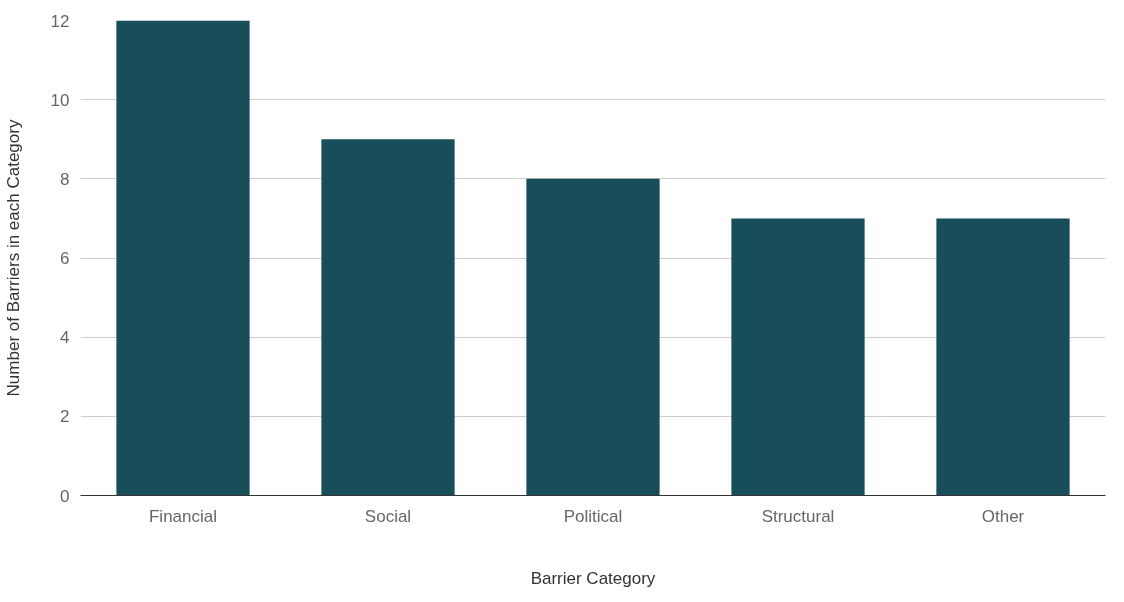 This screenshot has width=1124, height=602. Describe the element at coordinates (65, 417) in the screenshot. I see `y-tick-label: 2` at that location.